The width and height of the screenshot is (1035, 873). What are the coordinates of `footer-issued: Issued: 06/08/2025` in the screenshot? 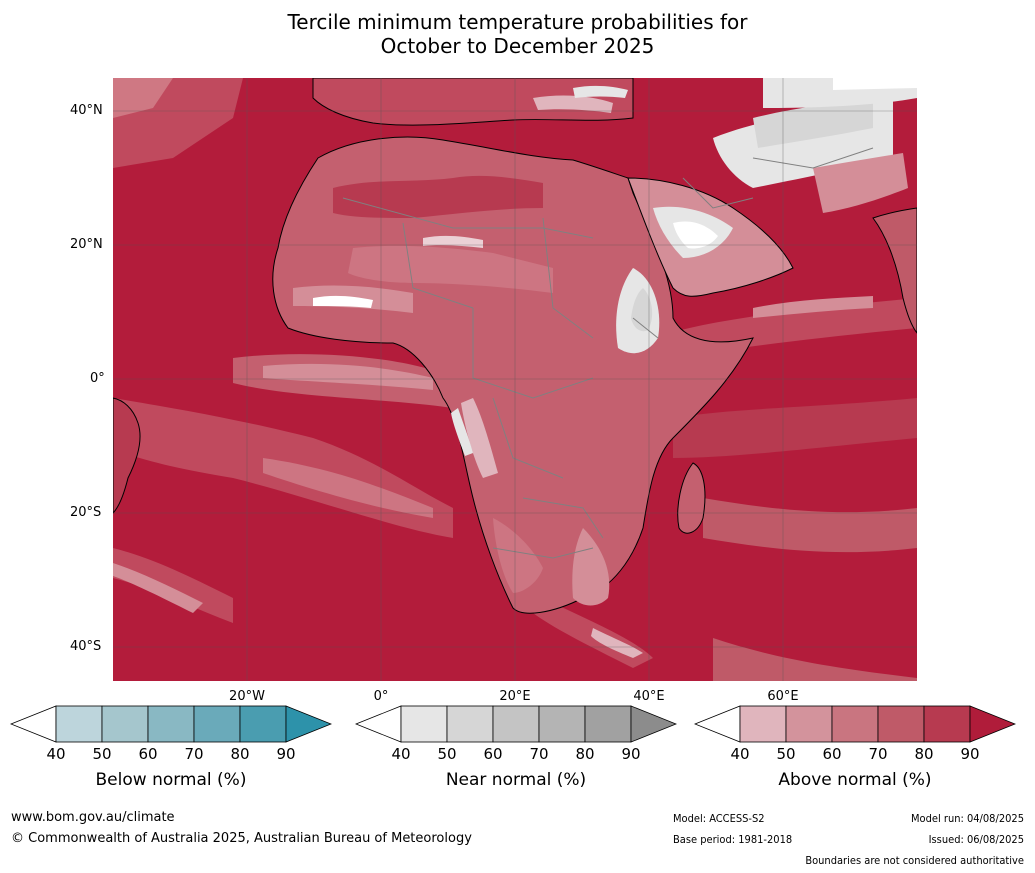 It's located at (976, 839).